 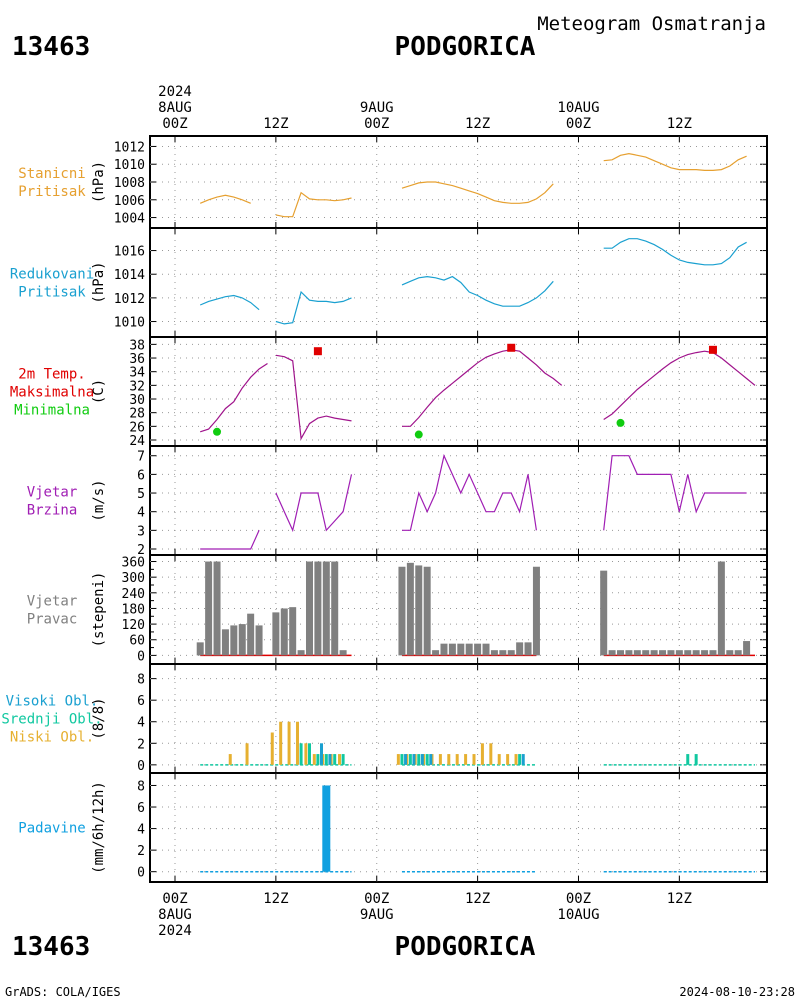 What do you see at coordinates (133, 563) in the screenshot?
I see `y-tick-label: 360` at bounding box center [133, 563].